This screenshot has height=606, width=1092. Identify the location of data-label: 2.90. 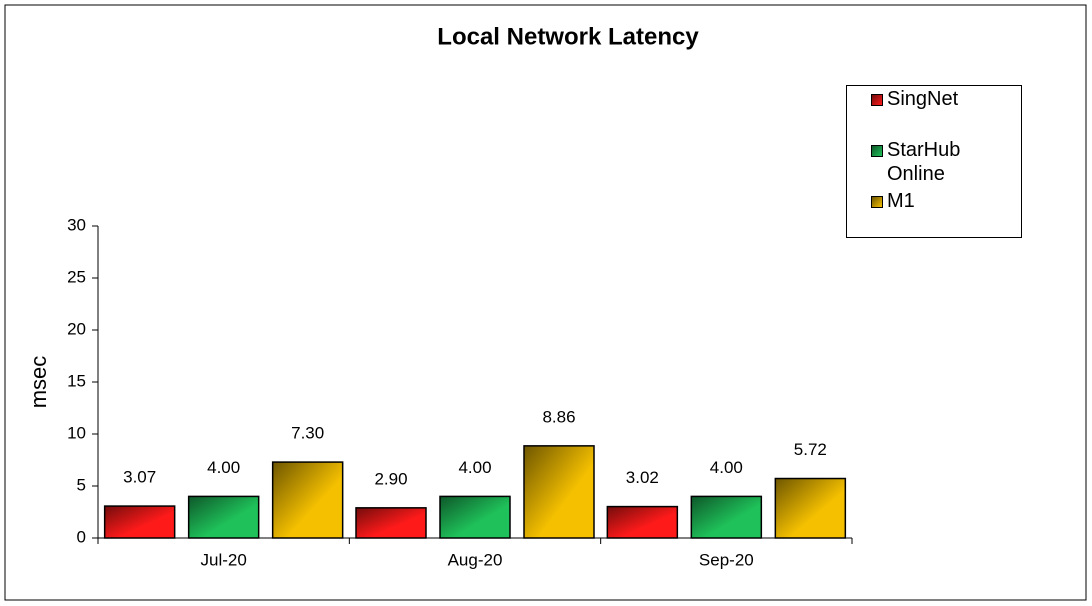
(390, 478).